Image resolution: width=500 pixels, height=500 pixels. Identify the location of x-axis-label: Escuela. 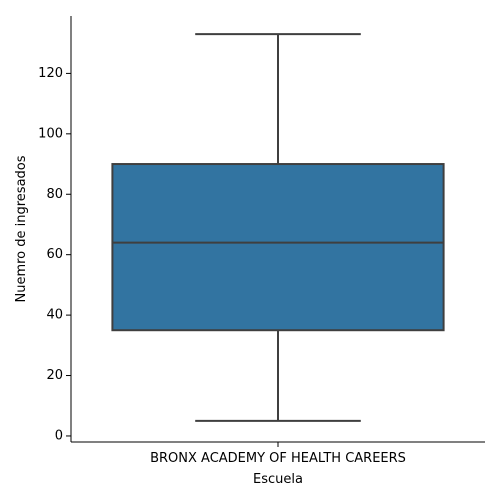
(278, 479).